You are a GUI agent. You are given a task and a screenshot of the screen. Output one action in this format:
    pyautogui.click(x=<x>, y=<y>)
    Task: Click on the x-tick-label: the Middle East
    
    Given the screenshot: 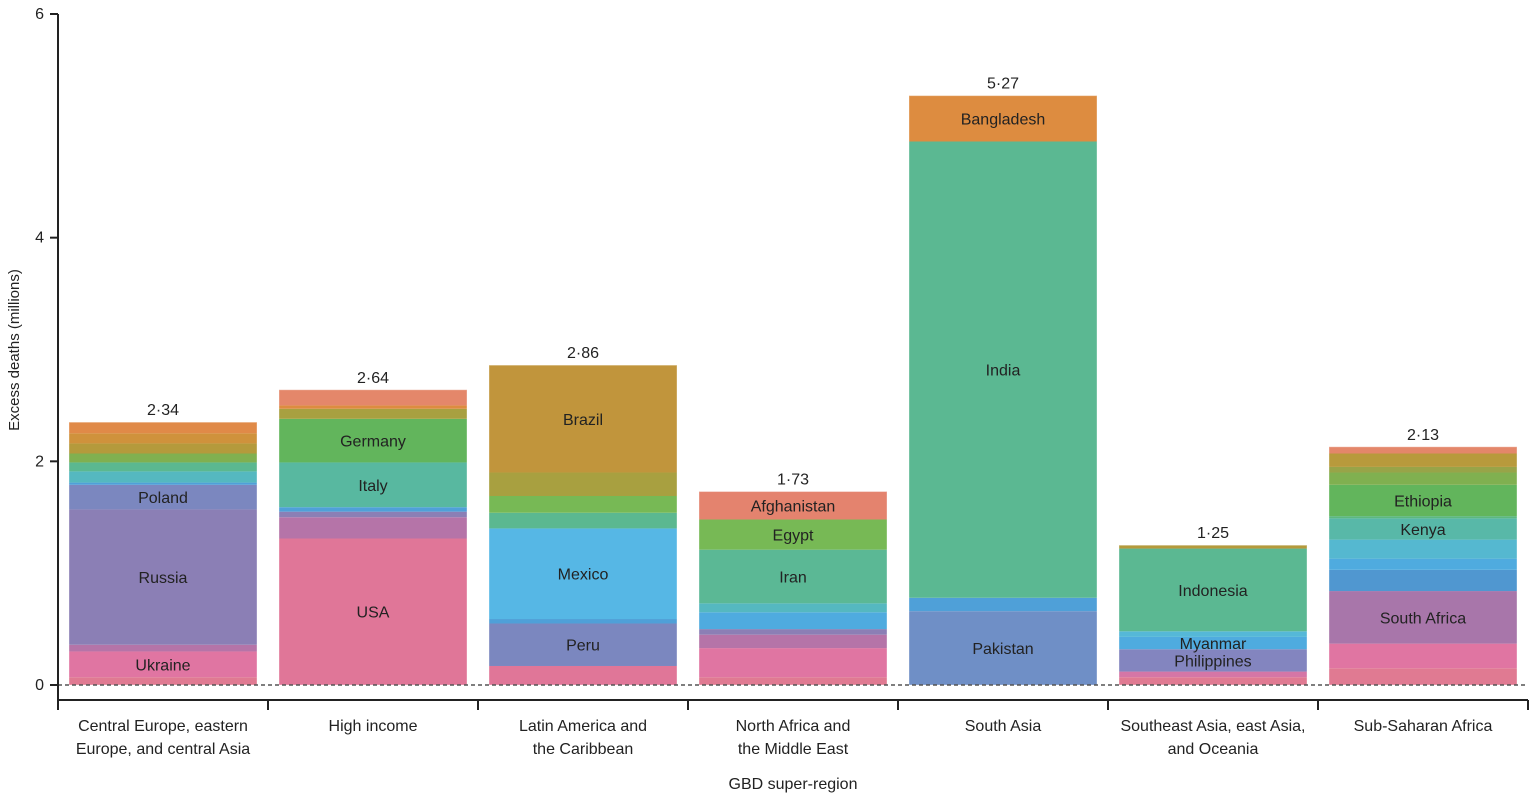 What is the action you would take?
    pyautogui.click(x=793, y=749)
    